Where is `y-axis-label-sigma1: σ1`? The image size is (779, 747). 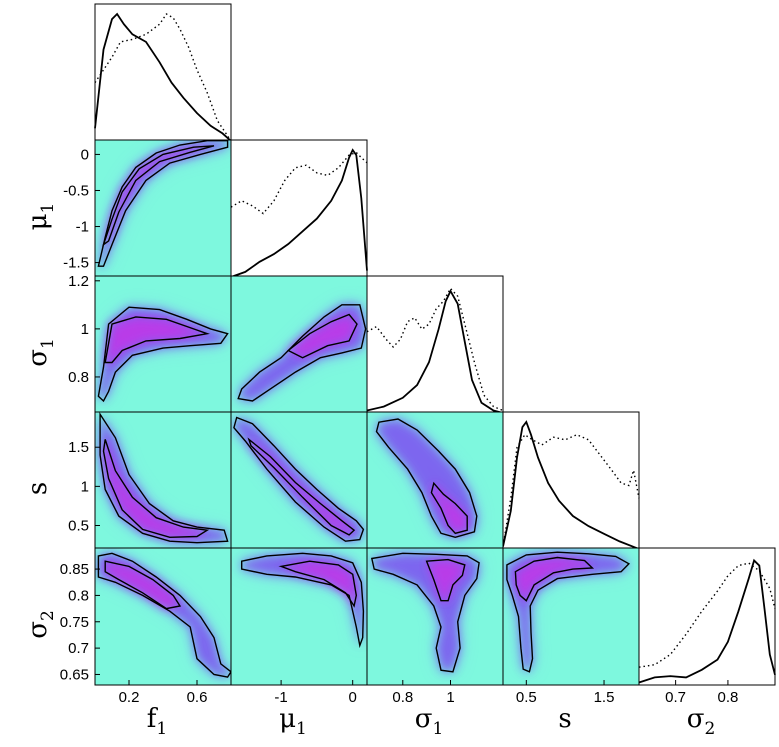
y-axis-label-sigma1: σ1 is located at coordinates (40, 352).